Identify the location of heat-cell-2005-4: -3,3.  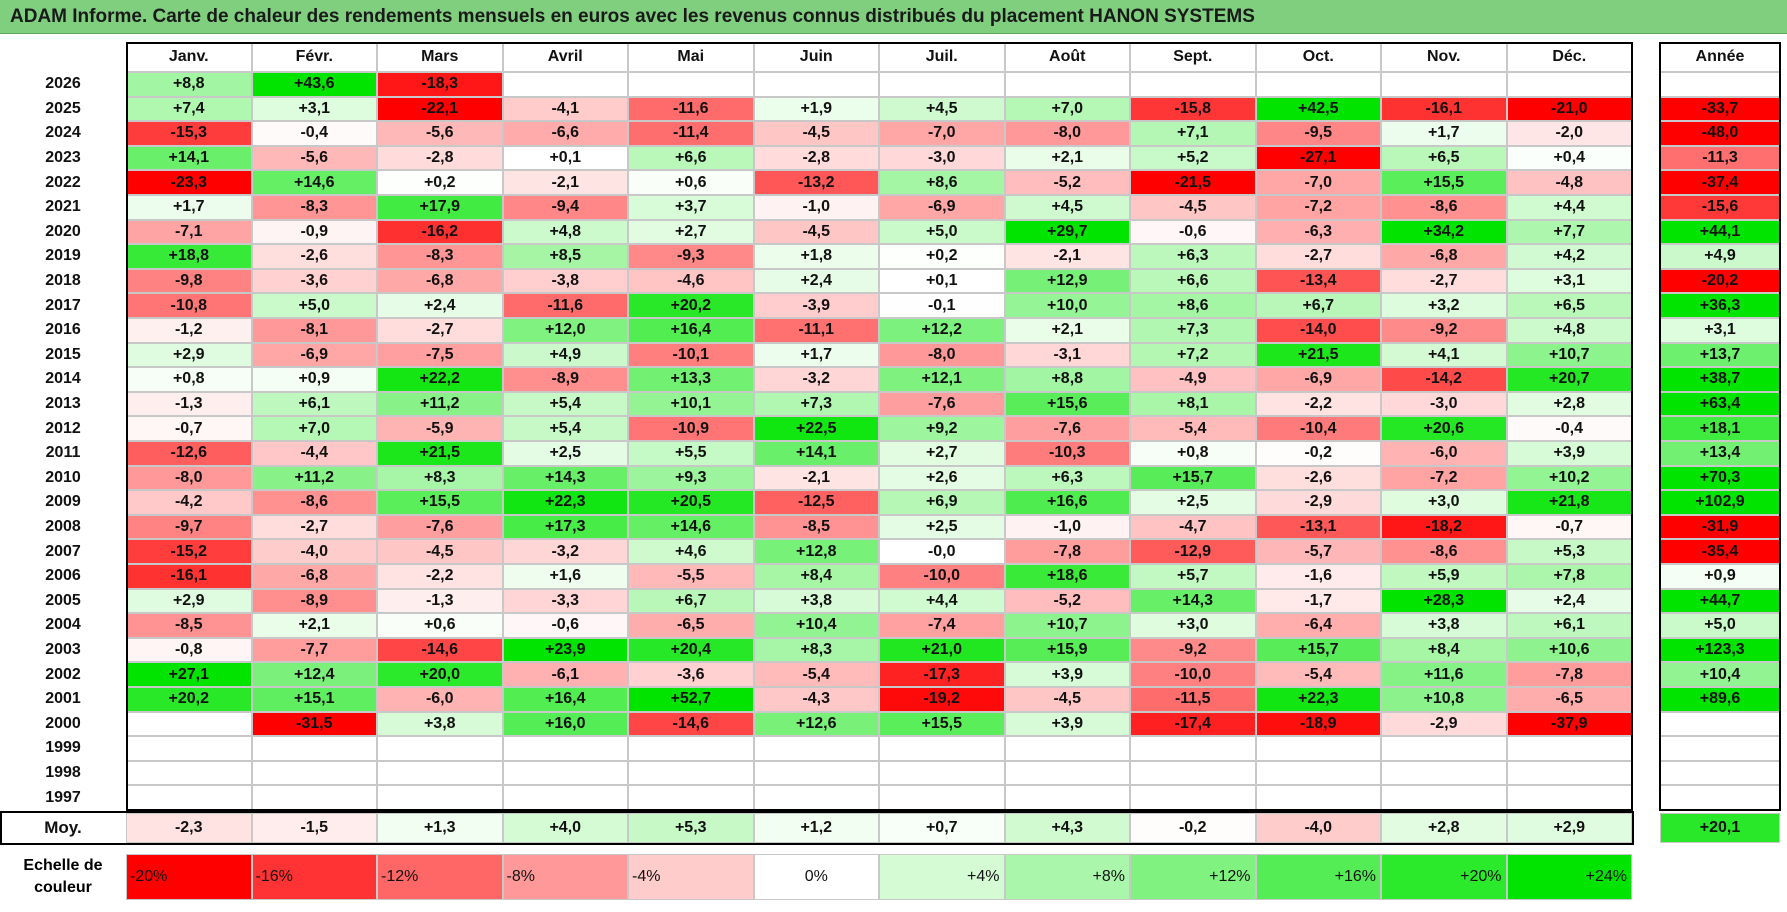
(565, 601).